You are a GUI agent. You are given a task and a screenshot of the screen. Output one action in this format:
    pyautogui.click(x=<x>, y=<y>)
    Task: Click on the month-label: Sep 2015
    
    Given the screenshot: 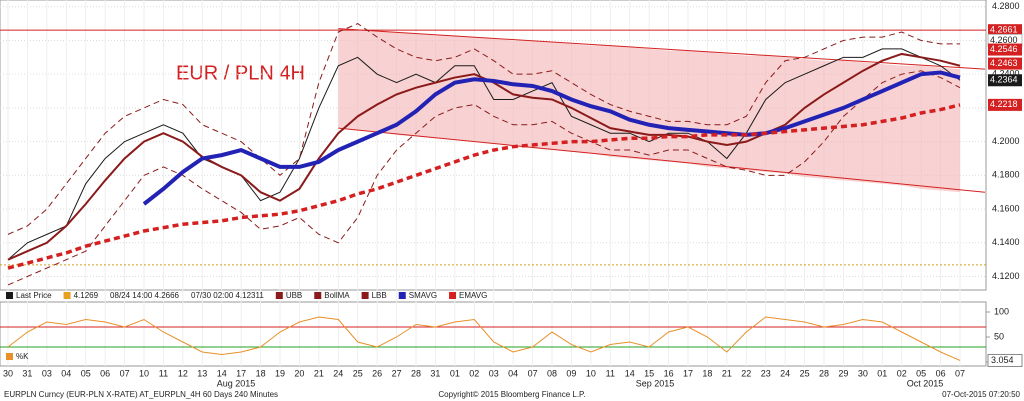 What is the action you would take?
    pyautogui.click(x=655, y=383)
    